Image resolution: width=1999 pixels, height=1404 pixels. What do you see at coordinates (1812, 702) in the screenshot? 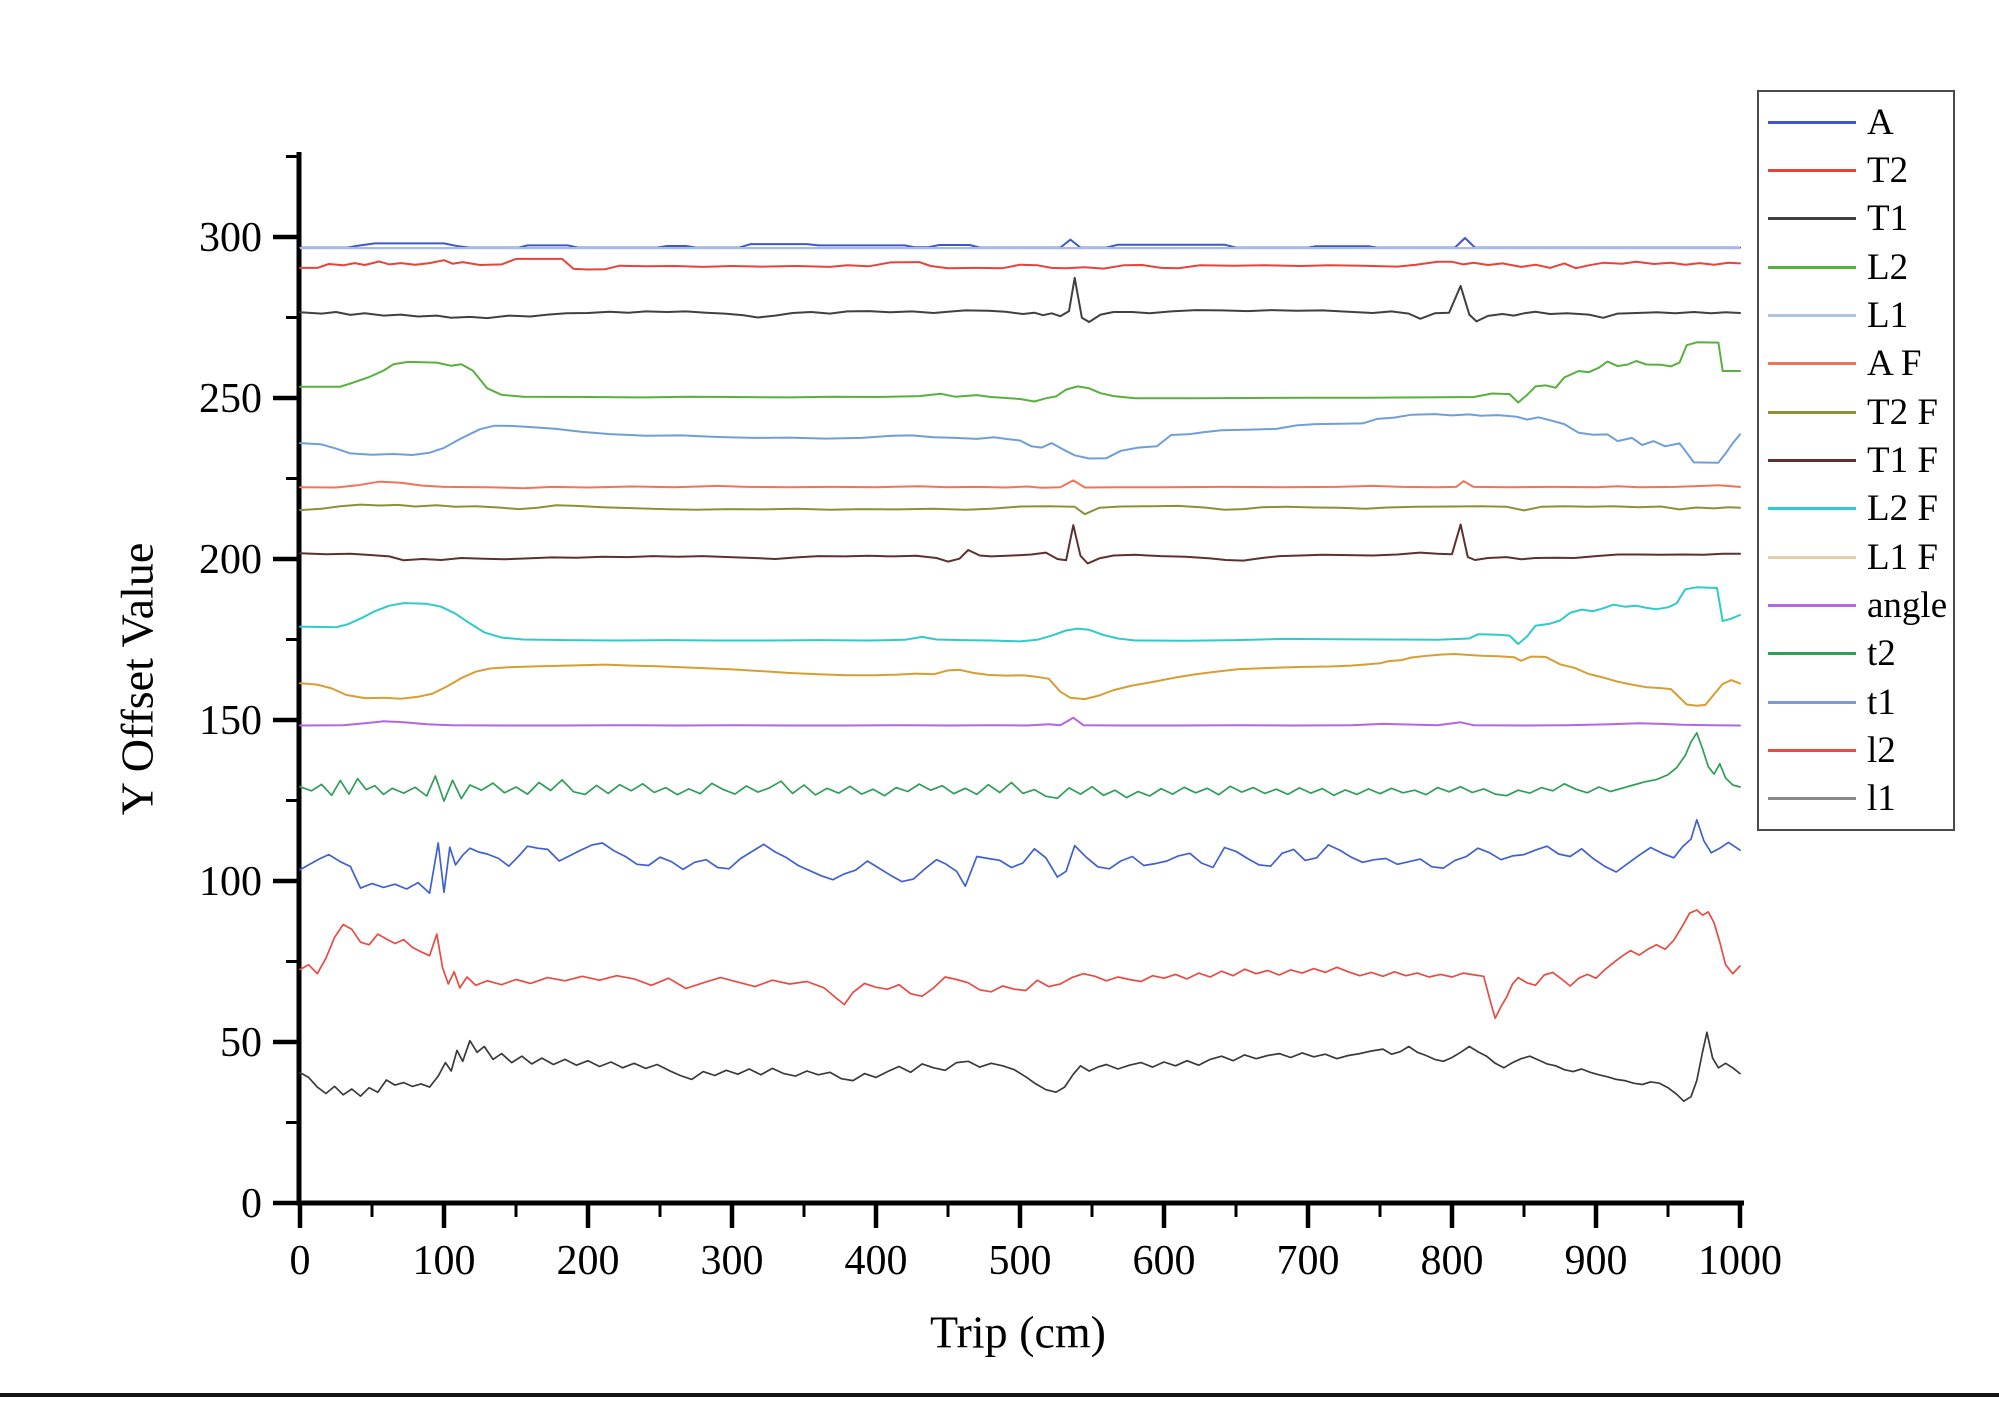
I see `legend-swatch-t1` at bounding box center [1812, 702].